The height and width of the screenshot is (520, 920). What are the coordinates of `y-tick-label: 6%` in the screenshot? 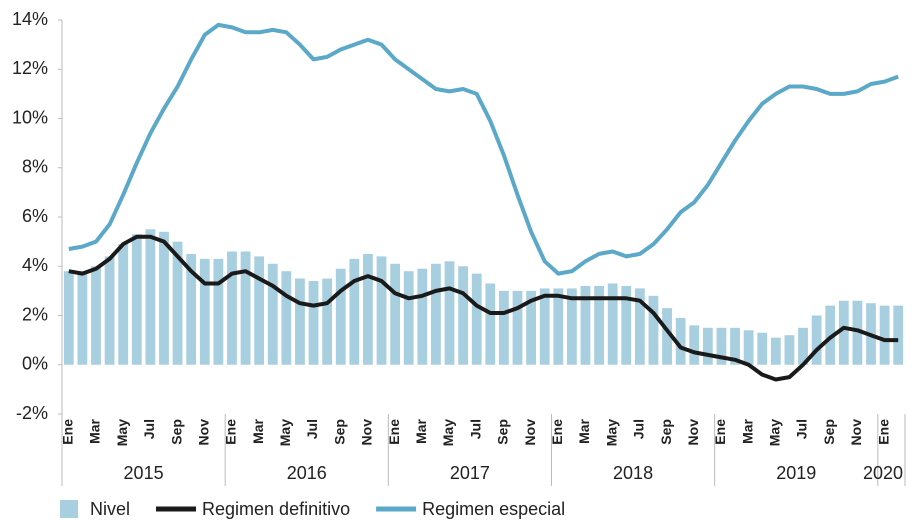 It's located at (35, 216).